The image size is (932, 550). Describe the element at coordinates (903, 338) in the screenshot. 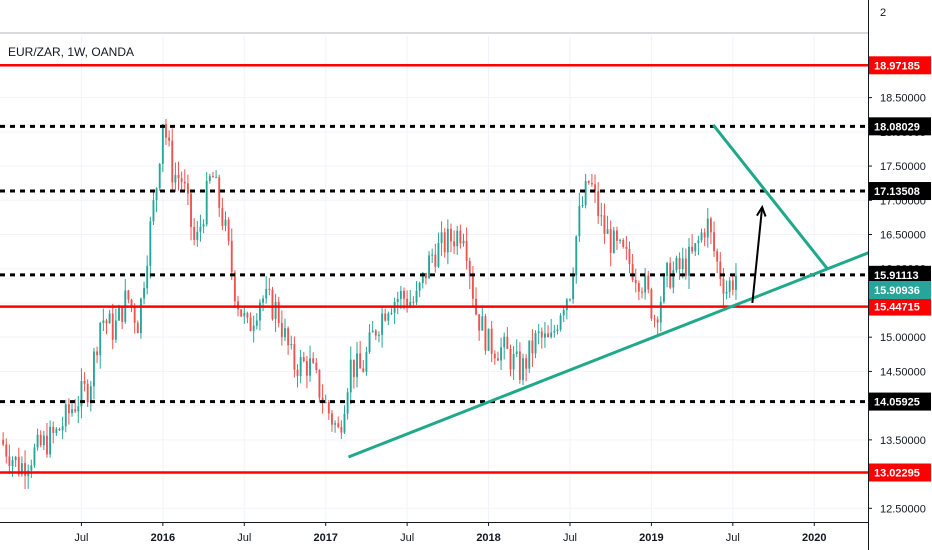

I see `y-tick-label: 15.00000` at that location.